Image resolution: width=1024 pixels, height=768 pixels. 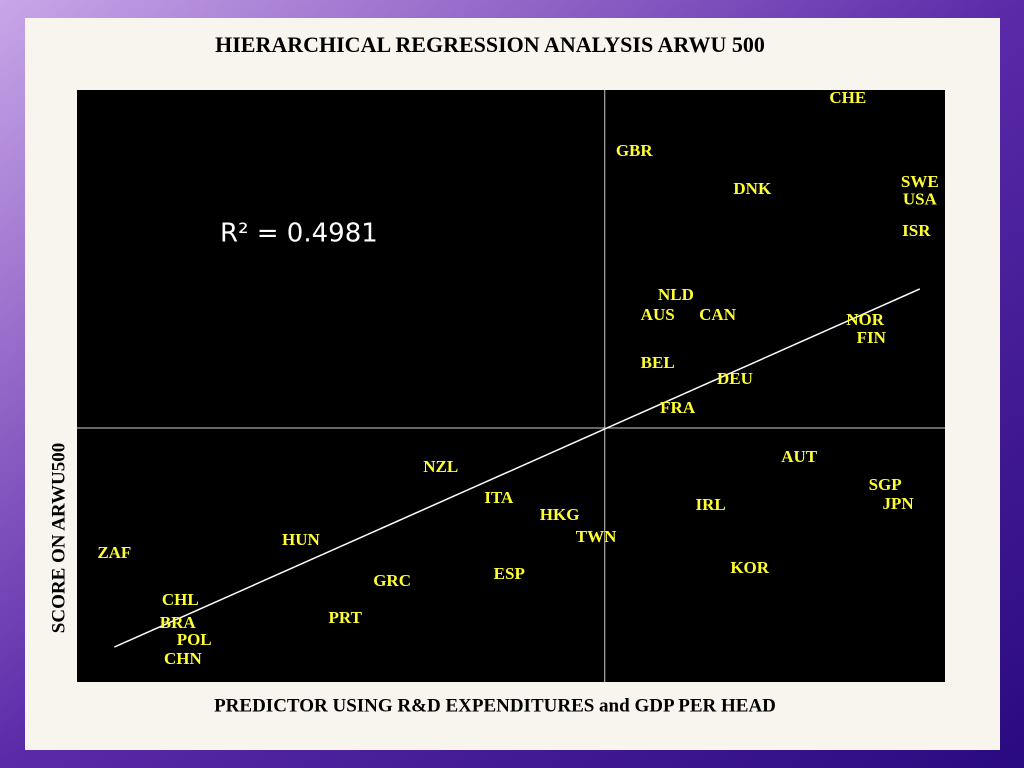 I want to click on point-label: POL, so click(x=194, y=639).